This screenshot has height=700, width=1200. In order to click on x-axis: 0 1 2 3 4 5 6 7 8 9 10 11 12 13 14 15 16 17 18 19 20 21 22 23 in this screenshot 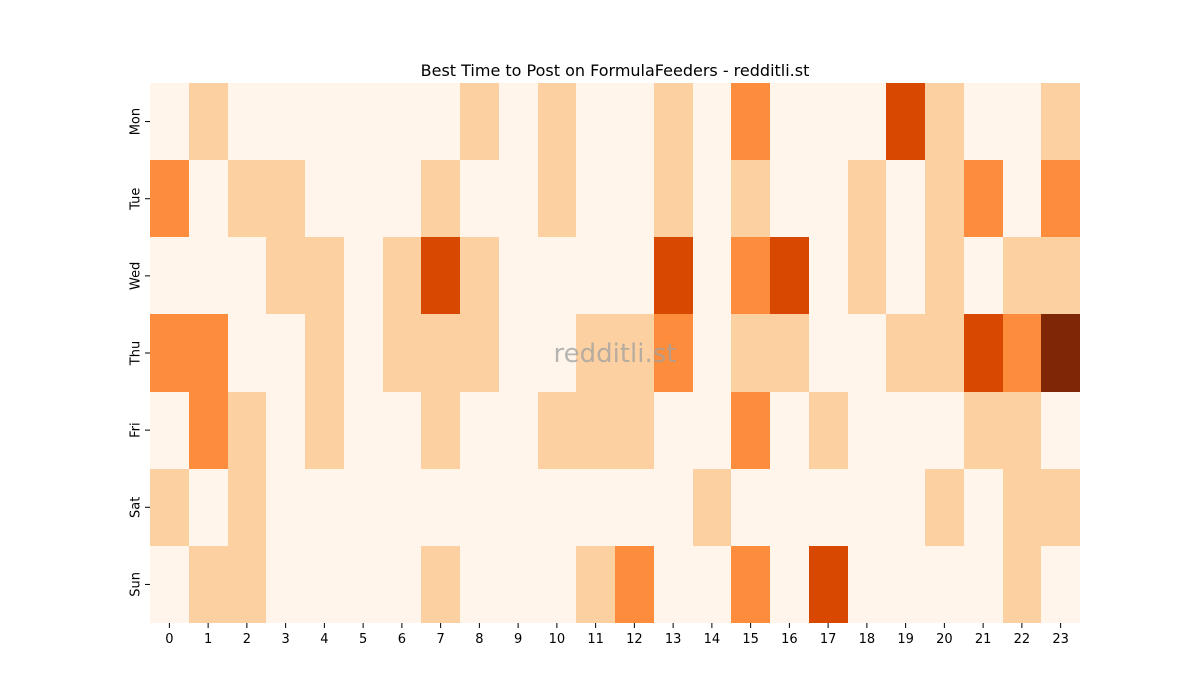, I will do `click(617, 635)`.